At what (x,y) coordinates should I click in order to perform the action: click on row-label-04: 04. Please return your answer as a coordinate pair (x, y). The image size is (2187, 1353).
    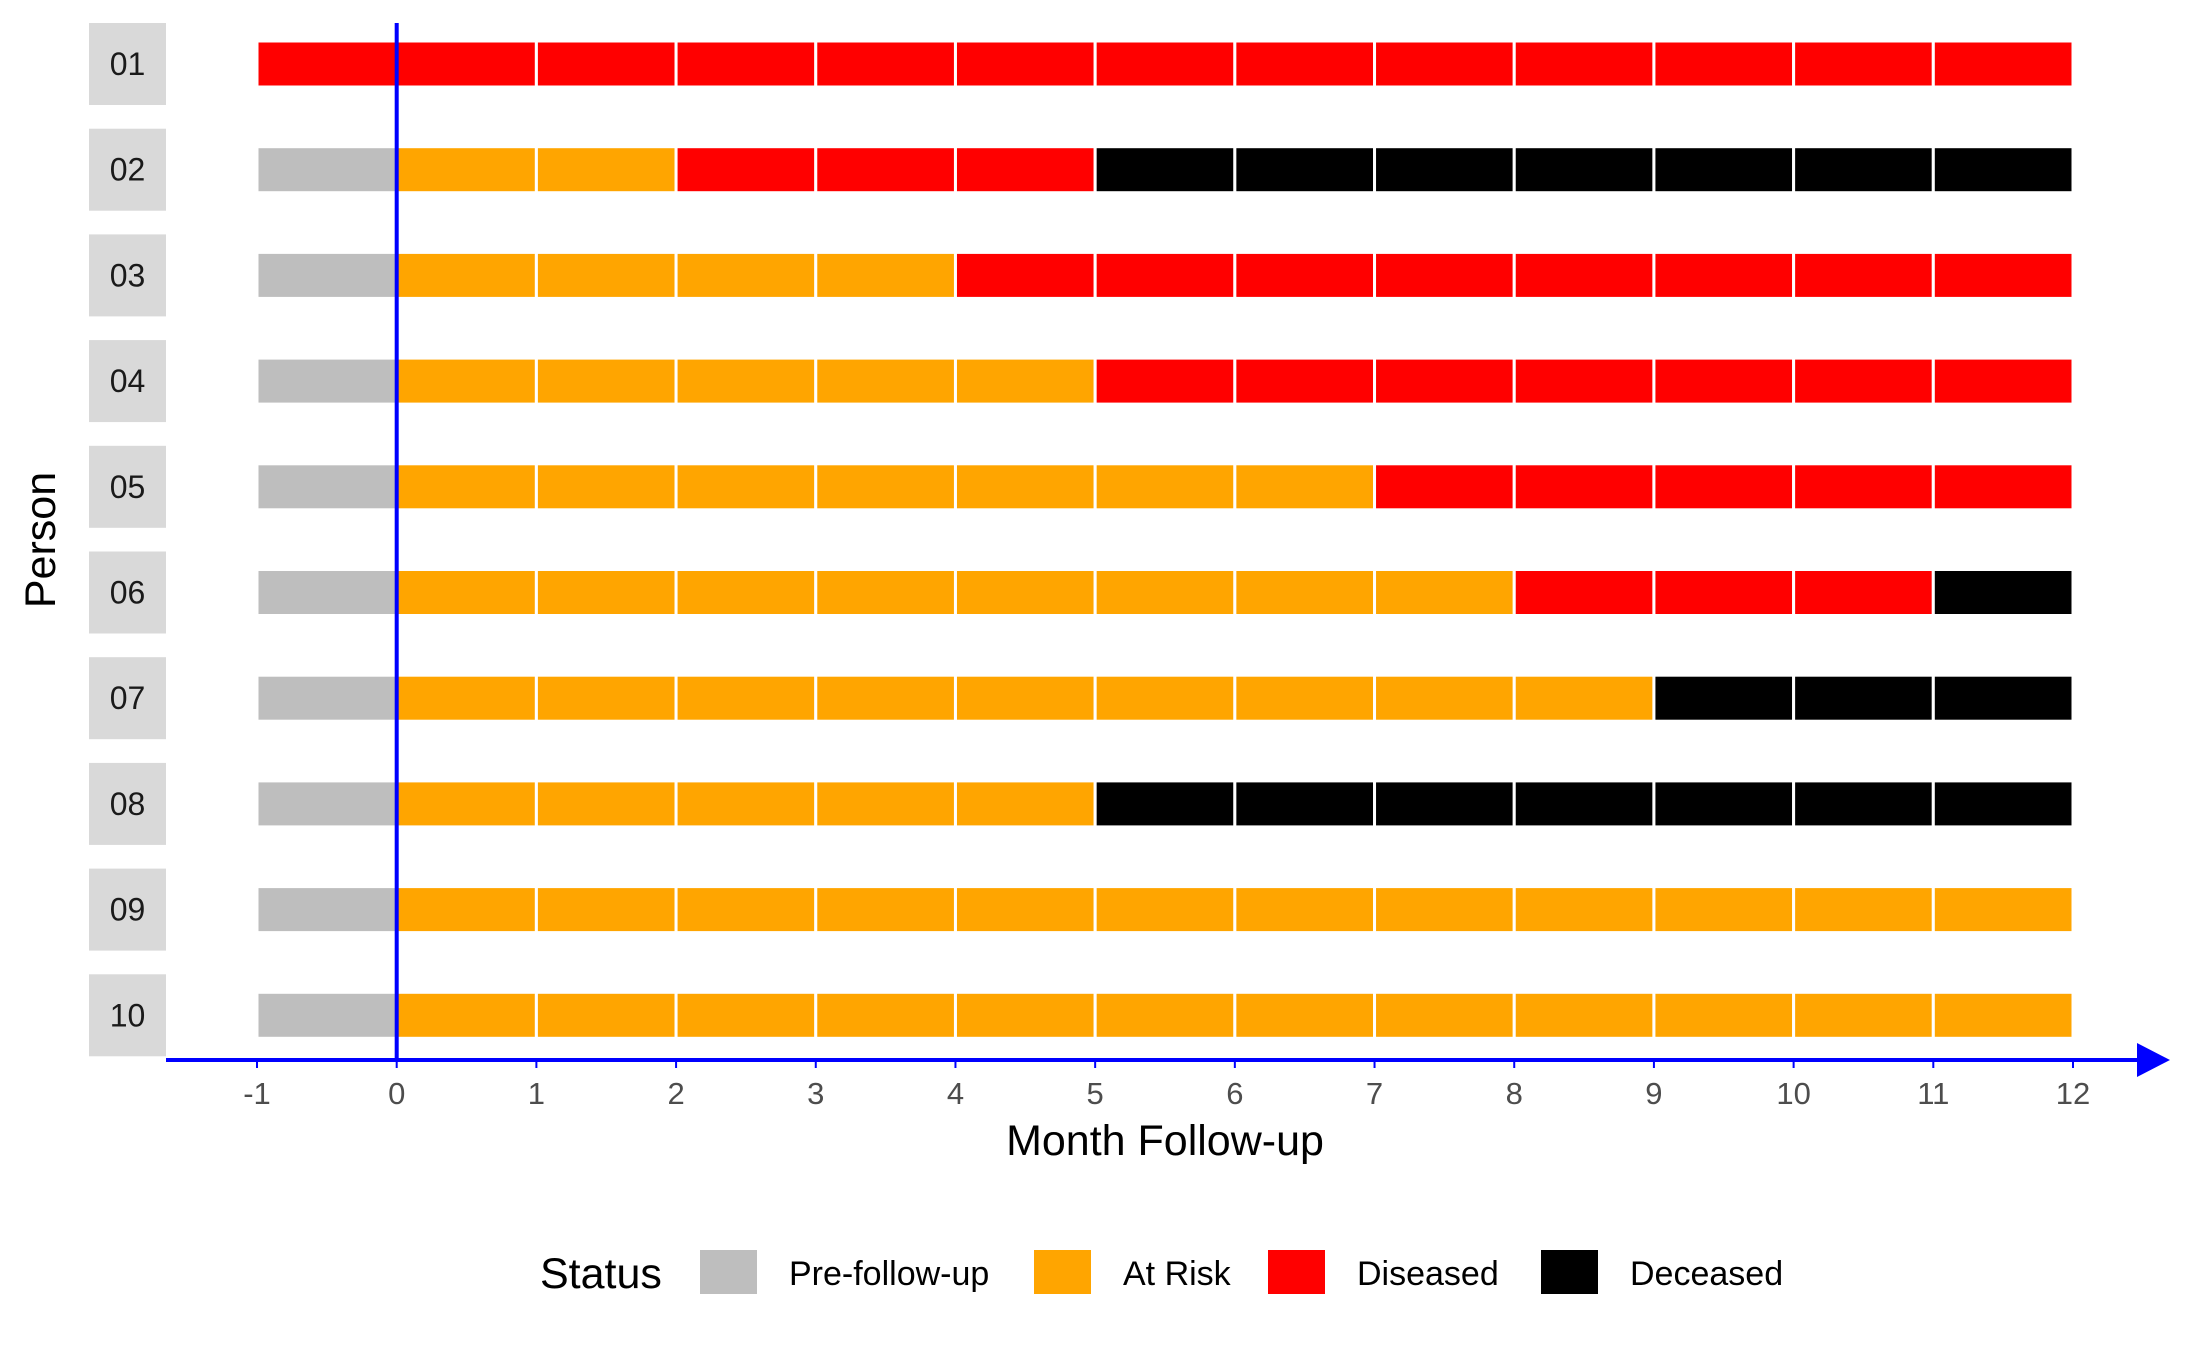
    Looking at the image, I should click on (127, 381).